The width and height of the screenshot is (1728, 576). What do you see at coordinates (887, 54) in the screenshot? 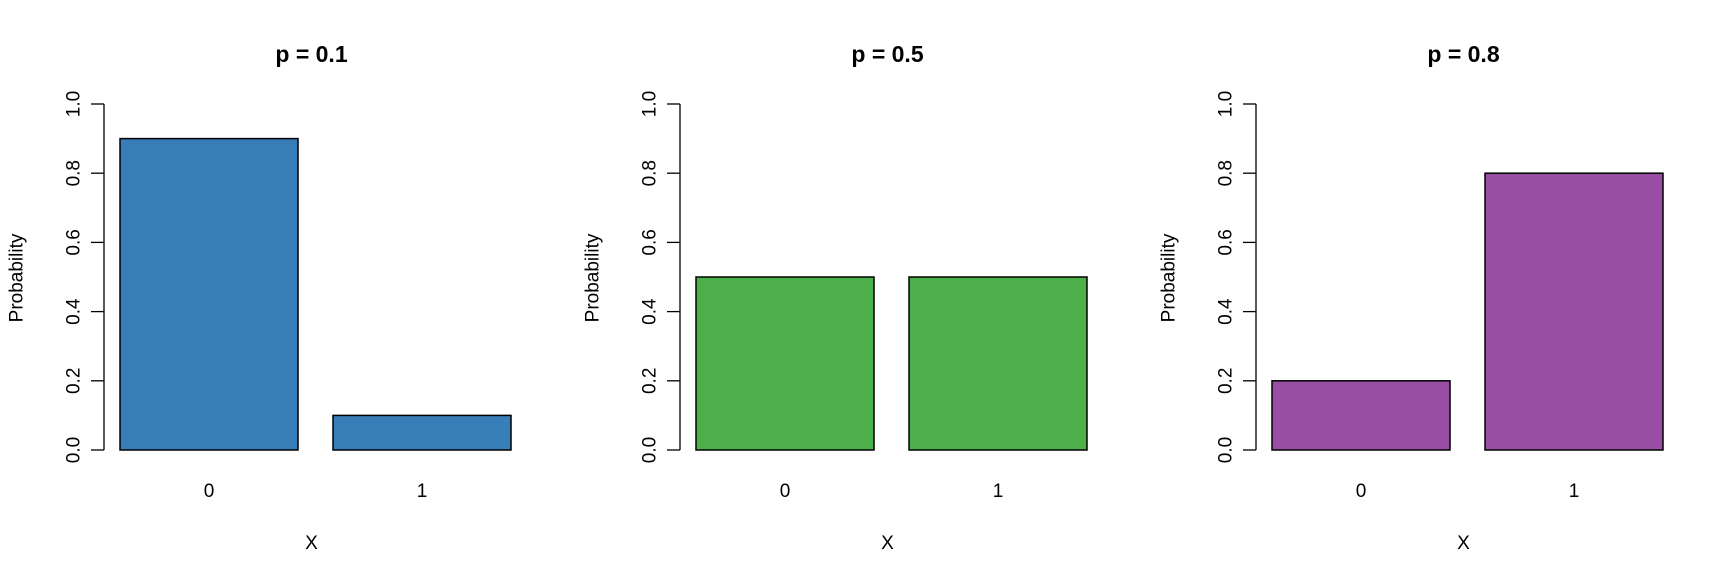
I see `chart-title: p = 0.5` at bounding box center [887, 54].